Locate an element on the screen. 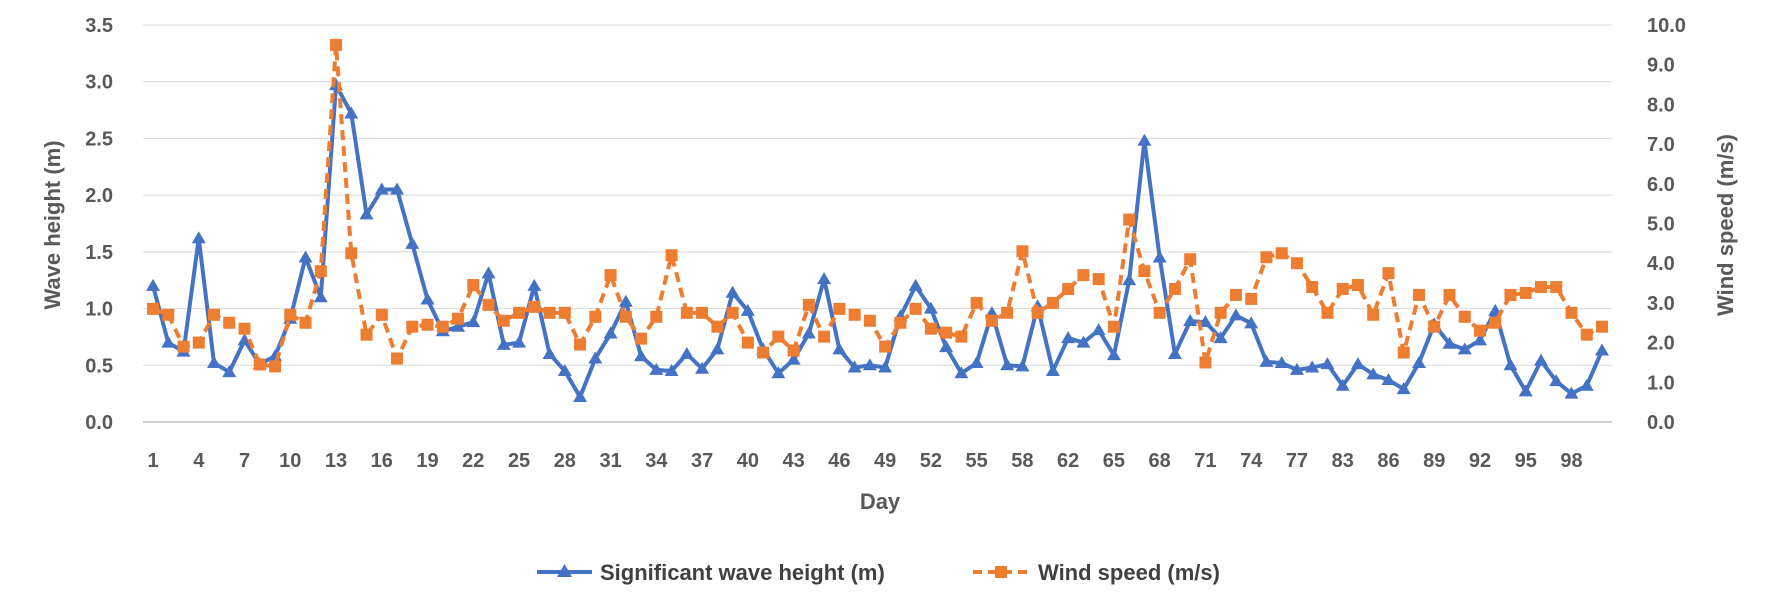  y-right-tick-label: 5.0 is located at coordinates (1661, 225).